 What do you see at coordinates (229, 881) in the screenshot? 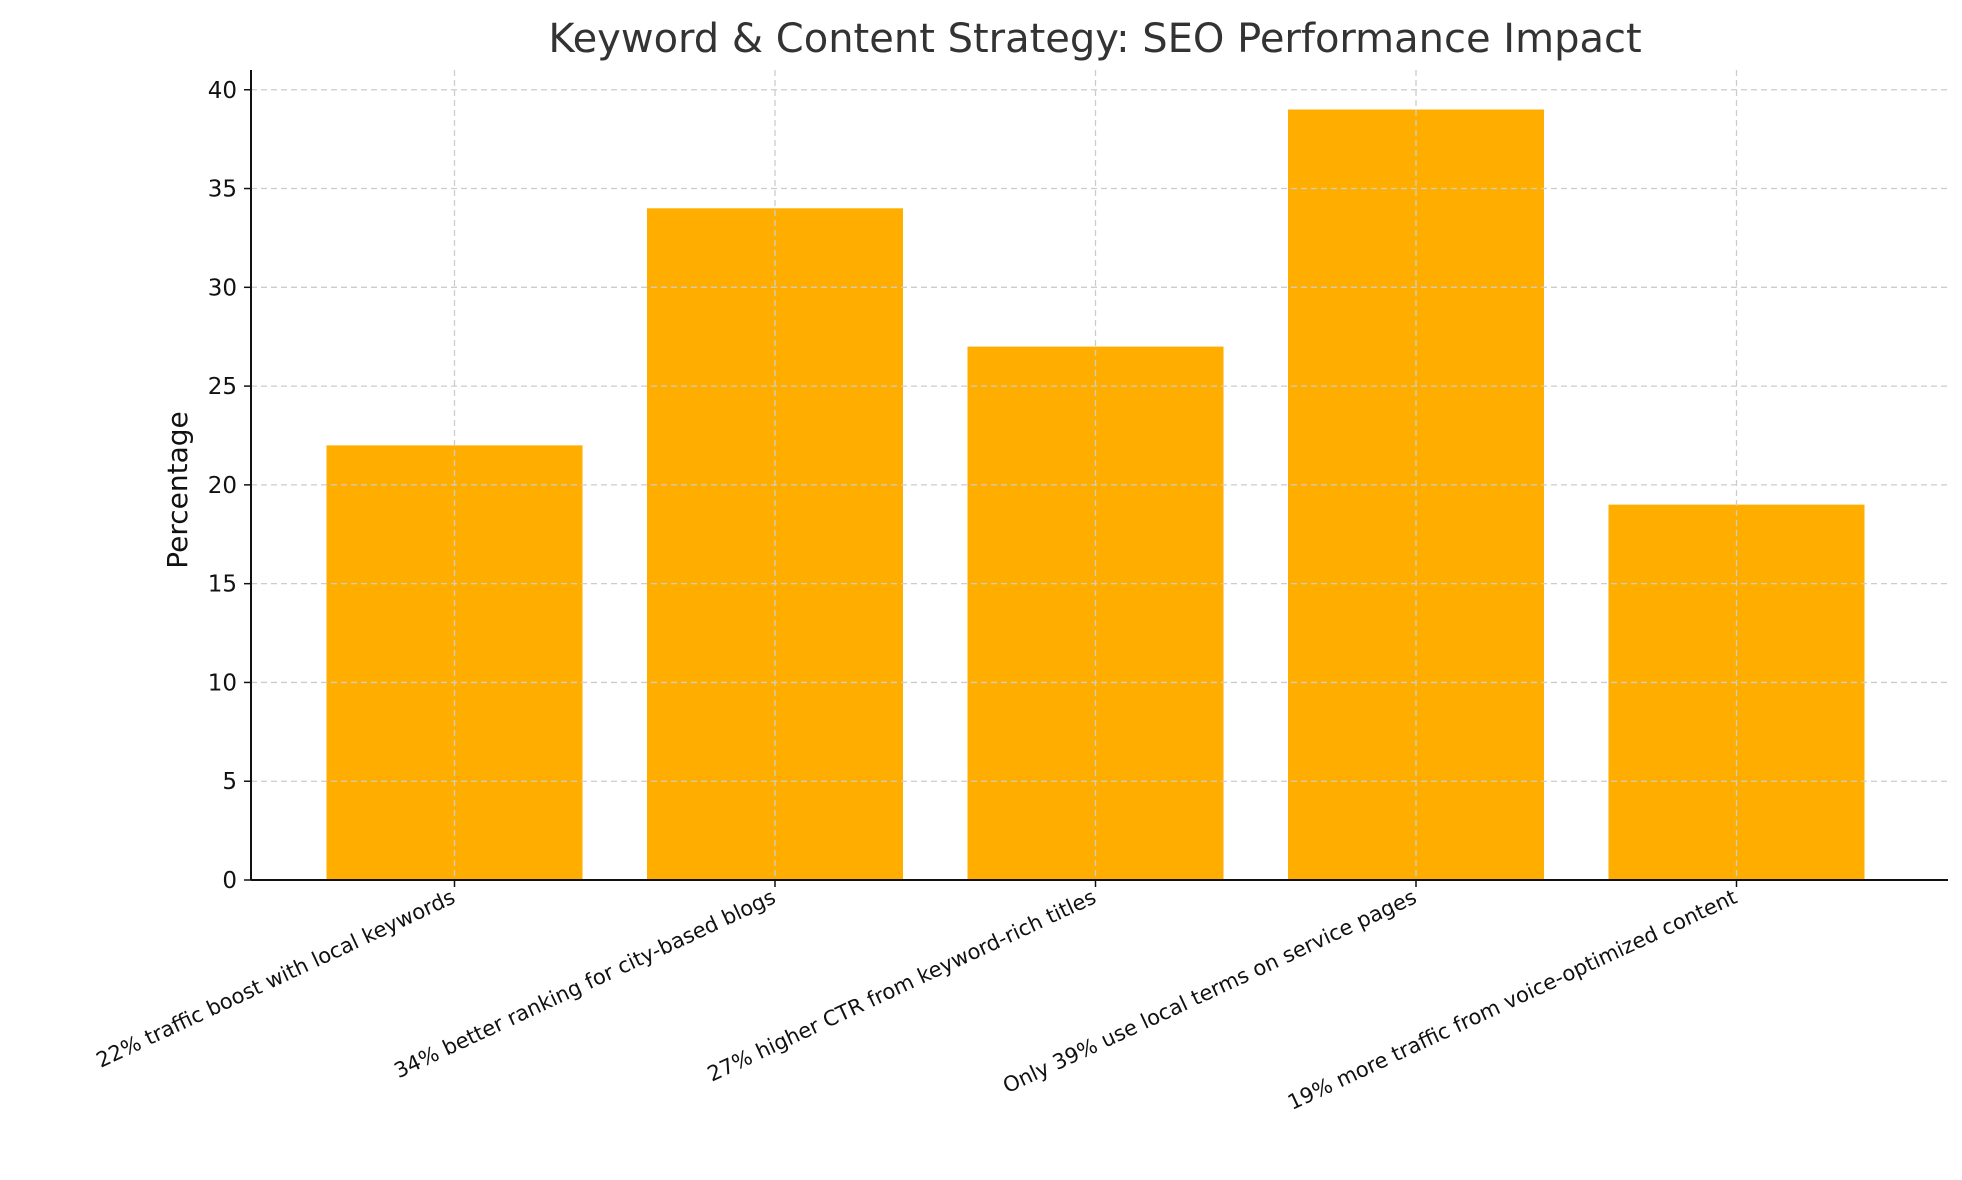
I see `y-tick-label: 0` at bounding box center [229, 881].